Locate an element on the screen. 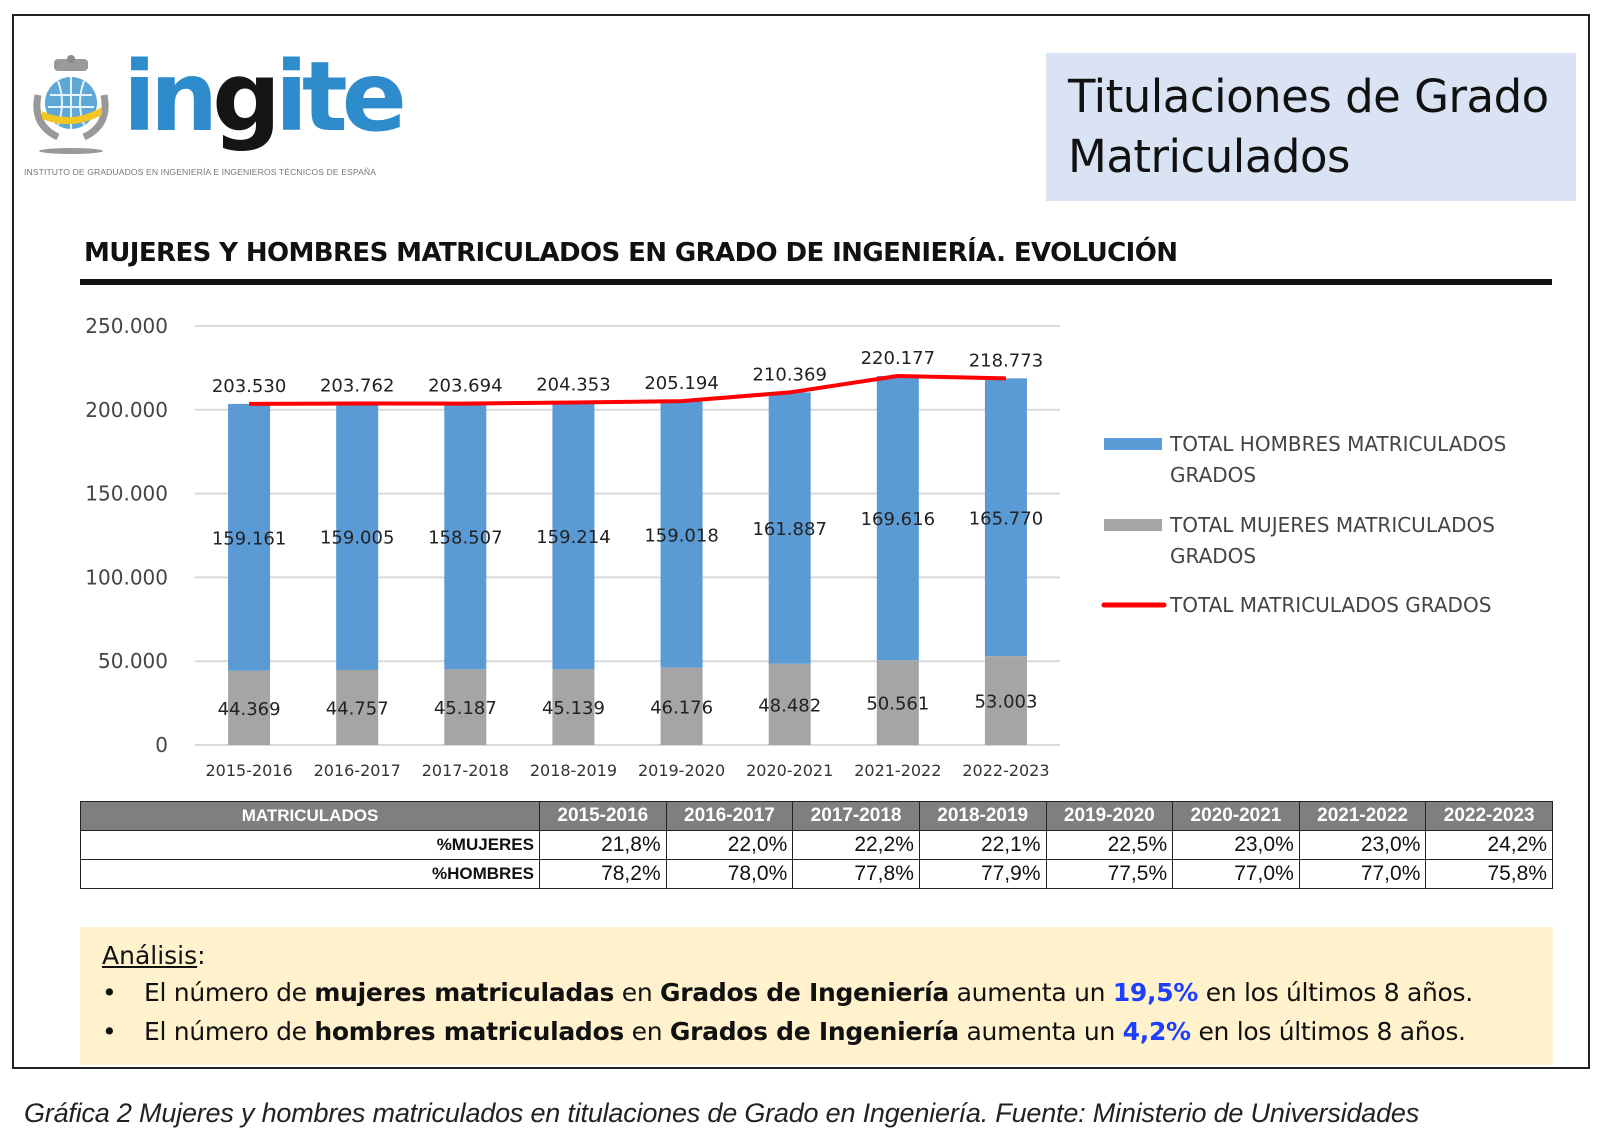  table-cell: 75,8% is located at coordinates (1489, 874).